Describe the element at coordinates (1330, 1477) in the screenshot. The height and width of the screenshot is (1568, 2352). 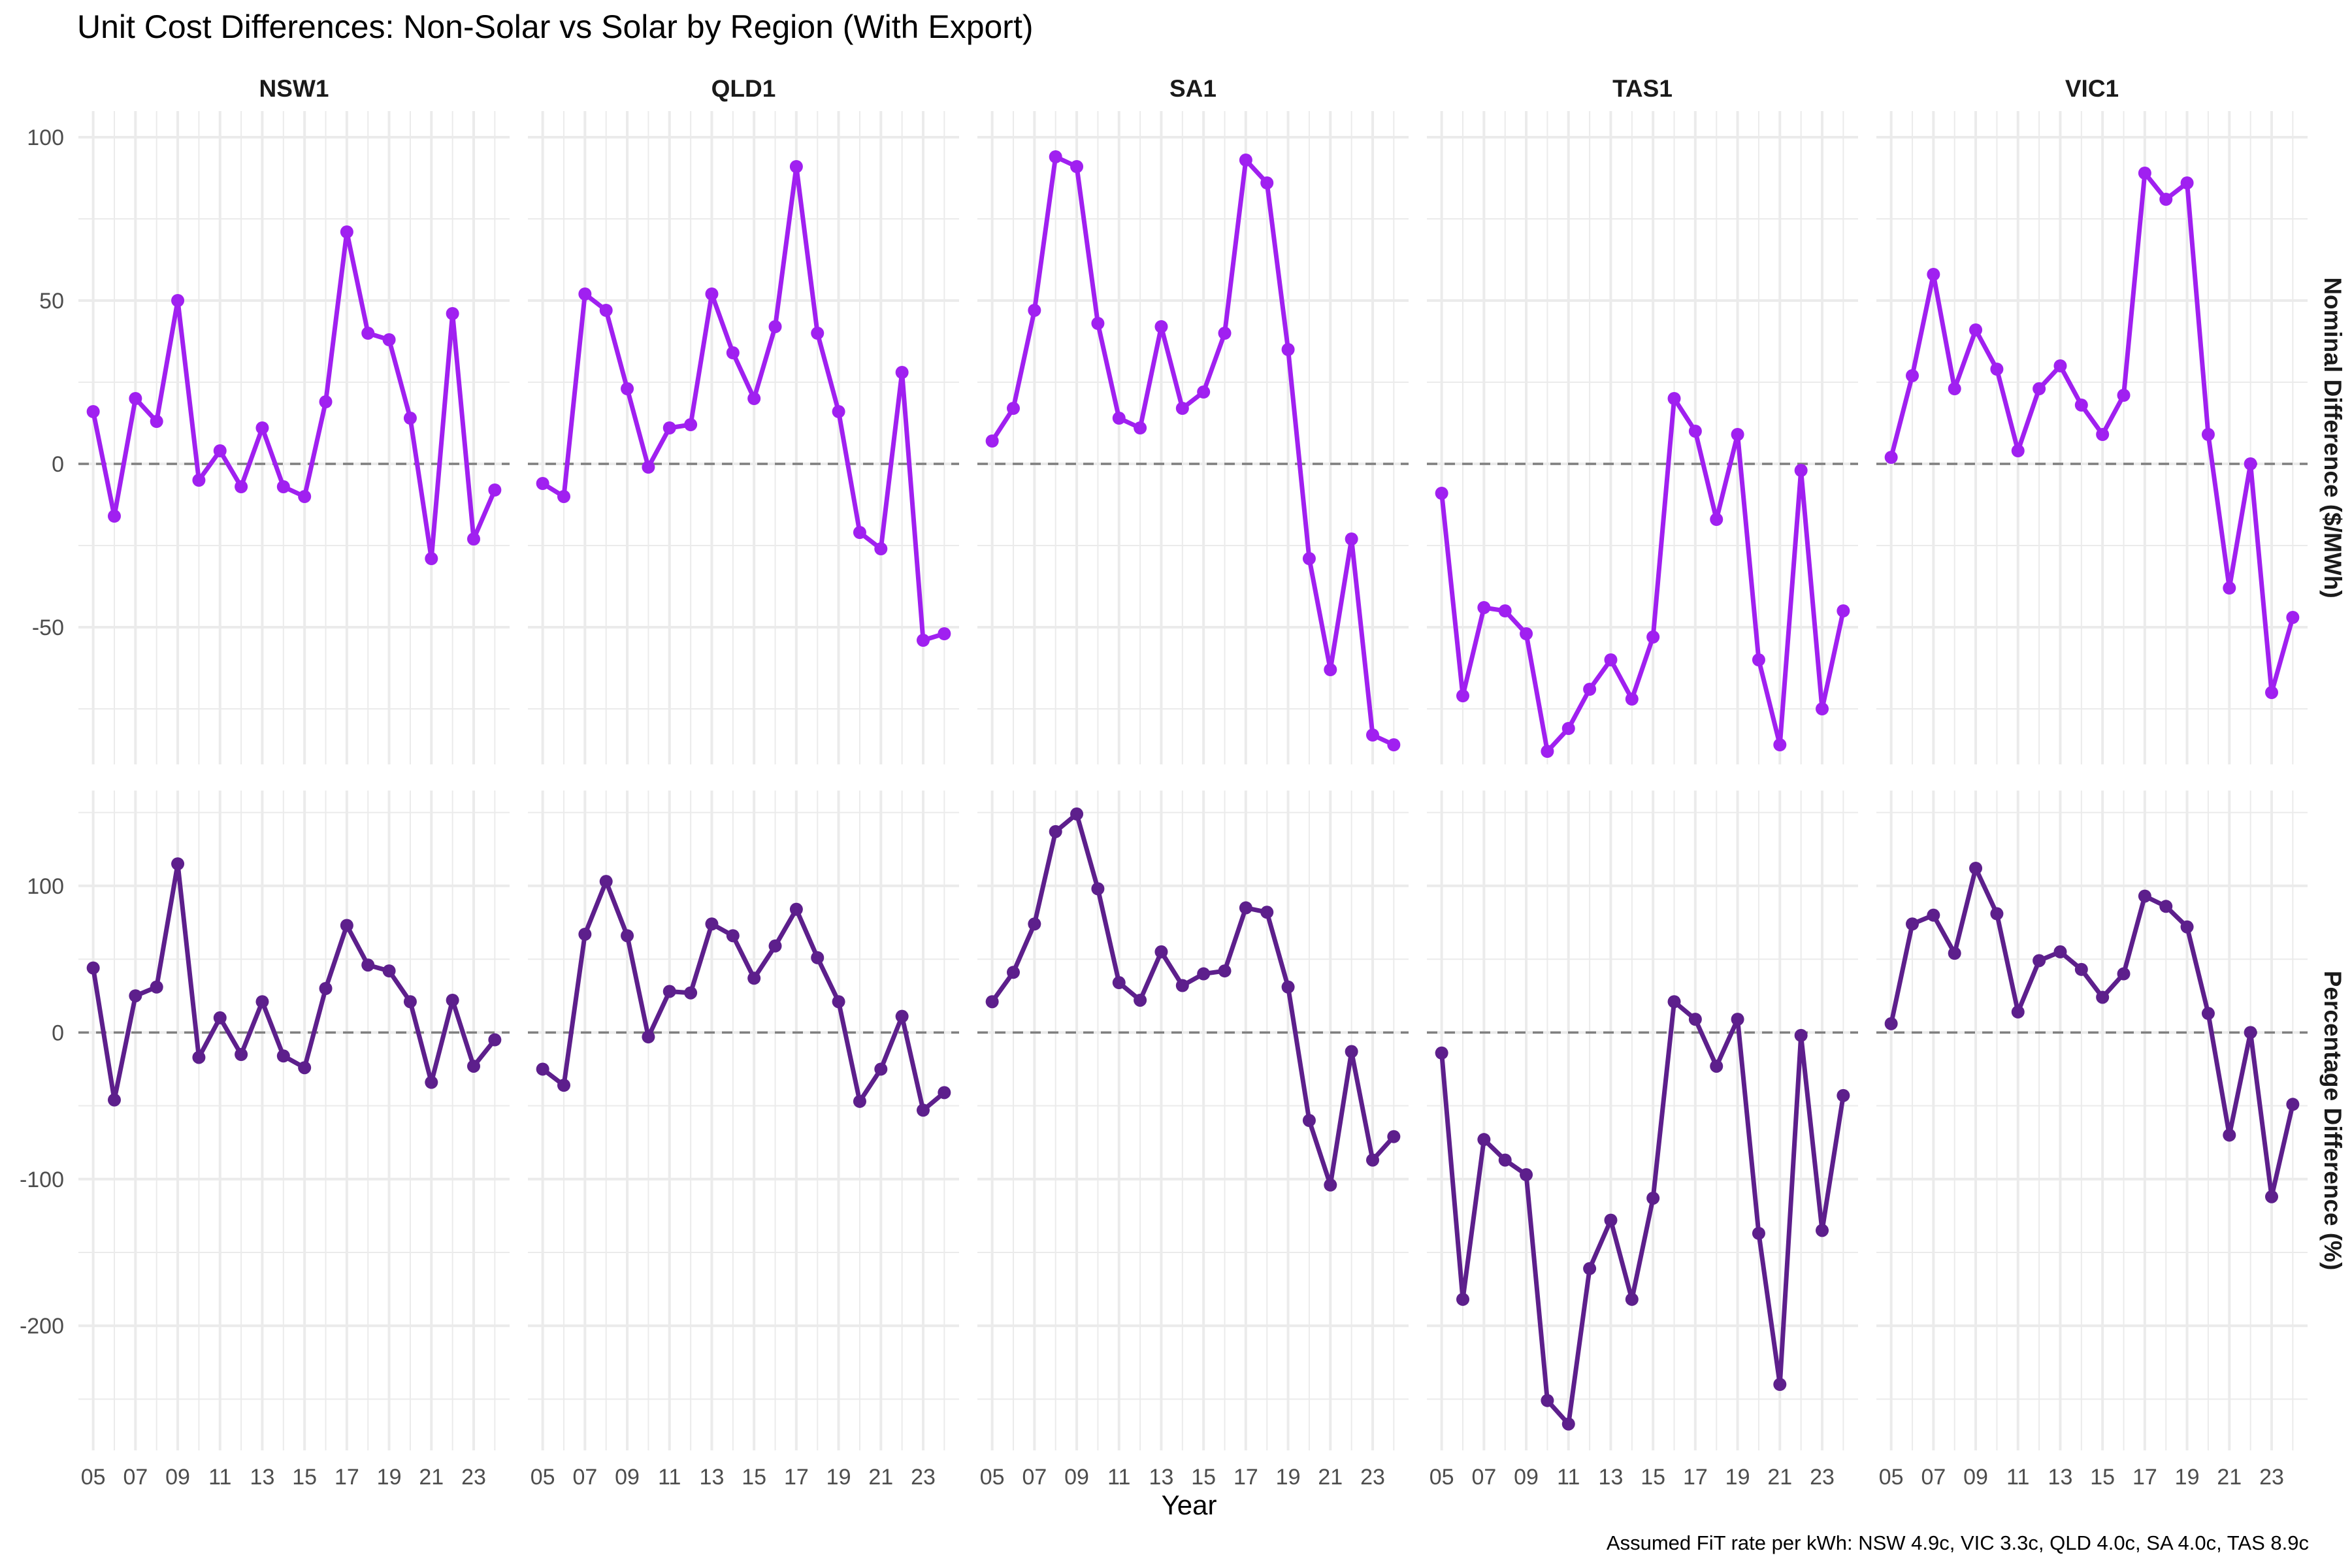
I see `x-tick-label: 21` at that location.